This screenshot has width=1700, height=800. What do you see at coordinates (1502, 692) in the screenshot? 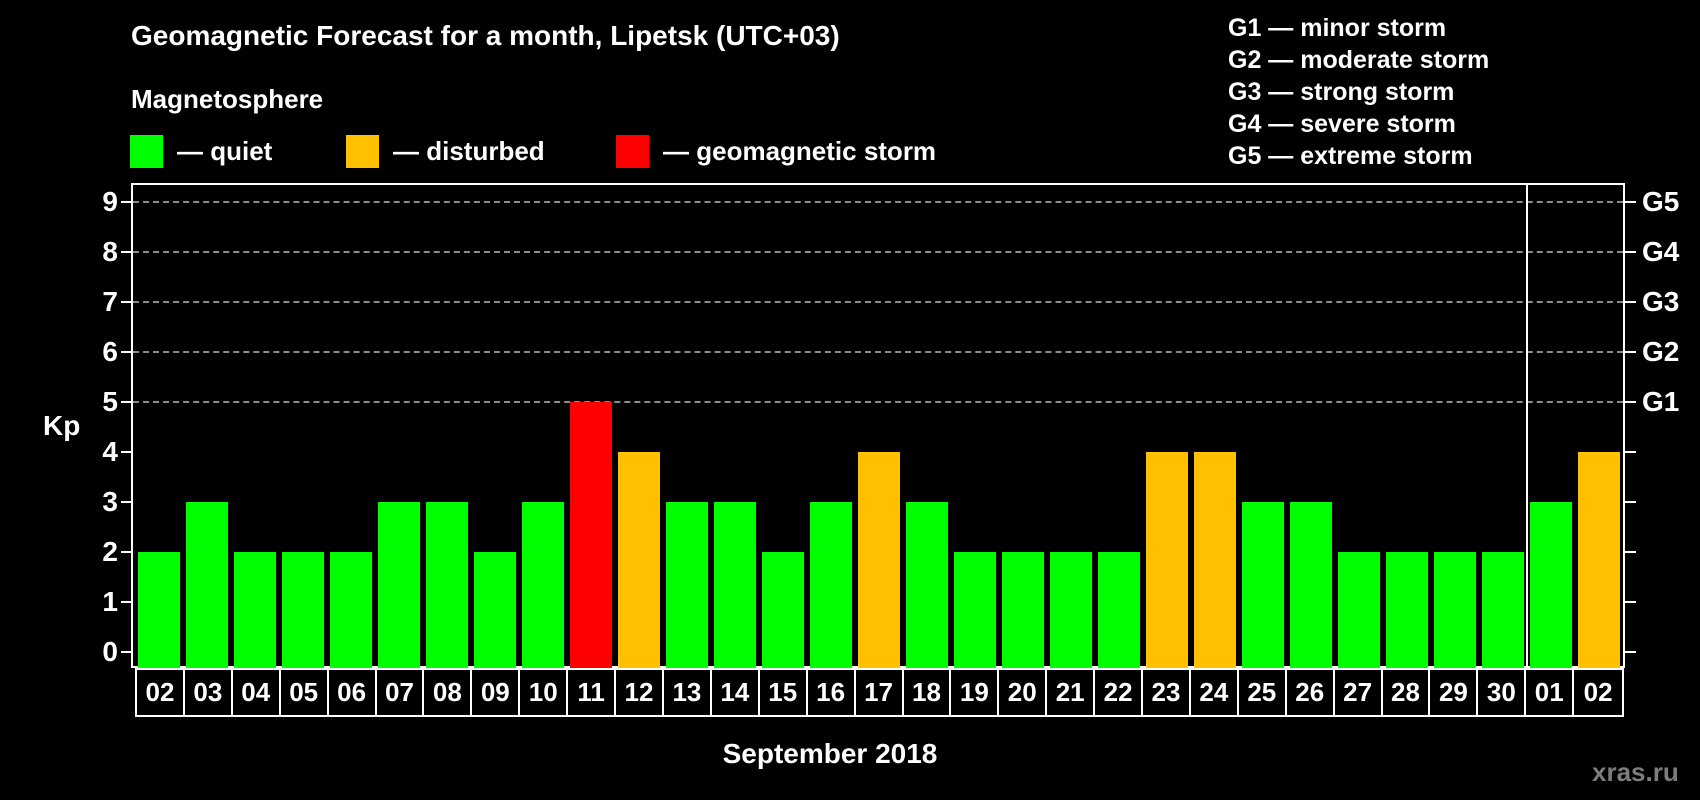
I see `x-tick-label: 30` at bounding box center [1502, 692].